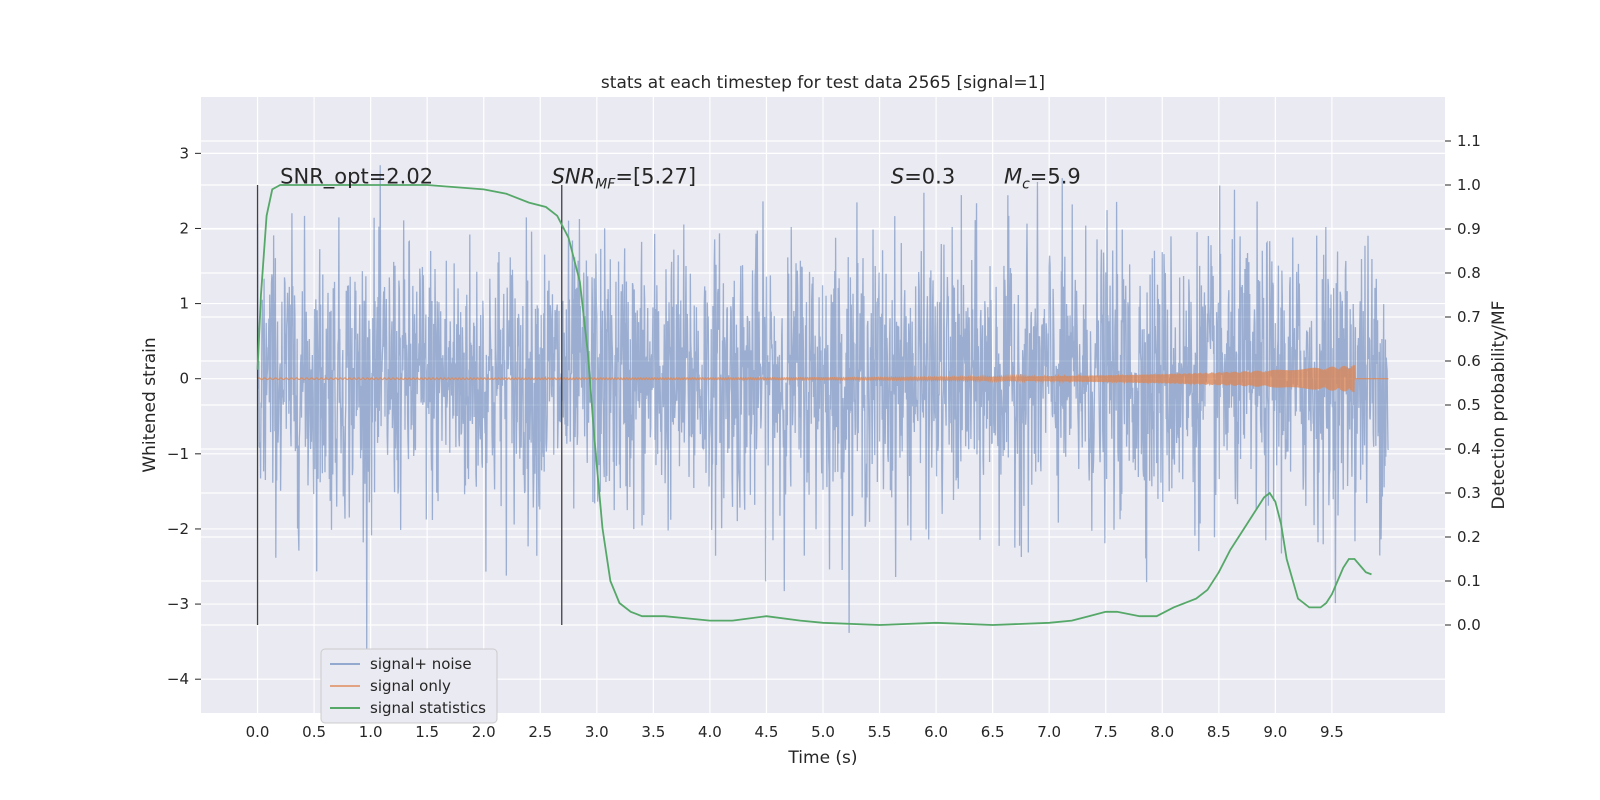  Describe the element at coordinates (1162, 732) in the screenshot. I see `x-tick-label: 8.0` at that location.